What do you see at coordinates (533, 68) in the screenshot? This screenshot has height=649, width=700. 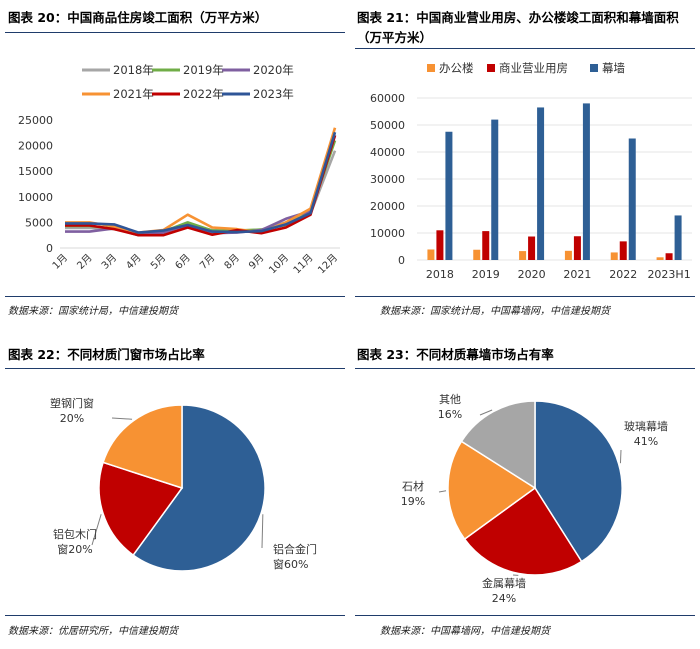 I see `legend-label: 商业营业用房` at bounding box center [533, 68].